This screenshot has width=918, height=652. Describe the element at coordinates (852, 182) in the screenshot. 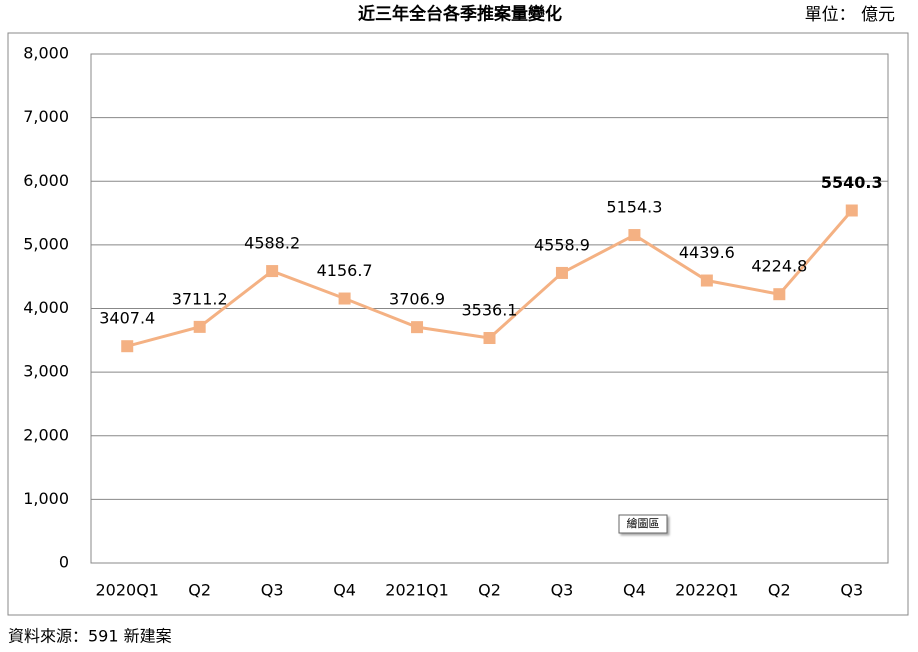

I see `data-label: 5540.3` at that location.